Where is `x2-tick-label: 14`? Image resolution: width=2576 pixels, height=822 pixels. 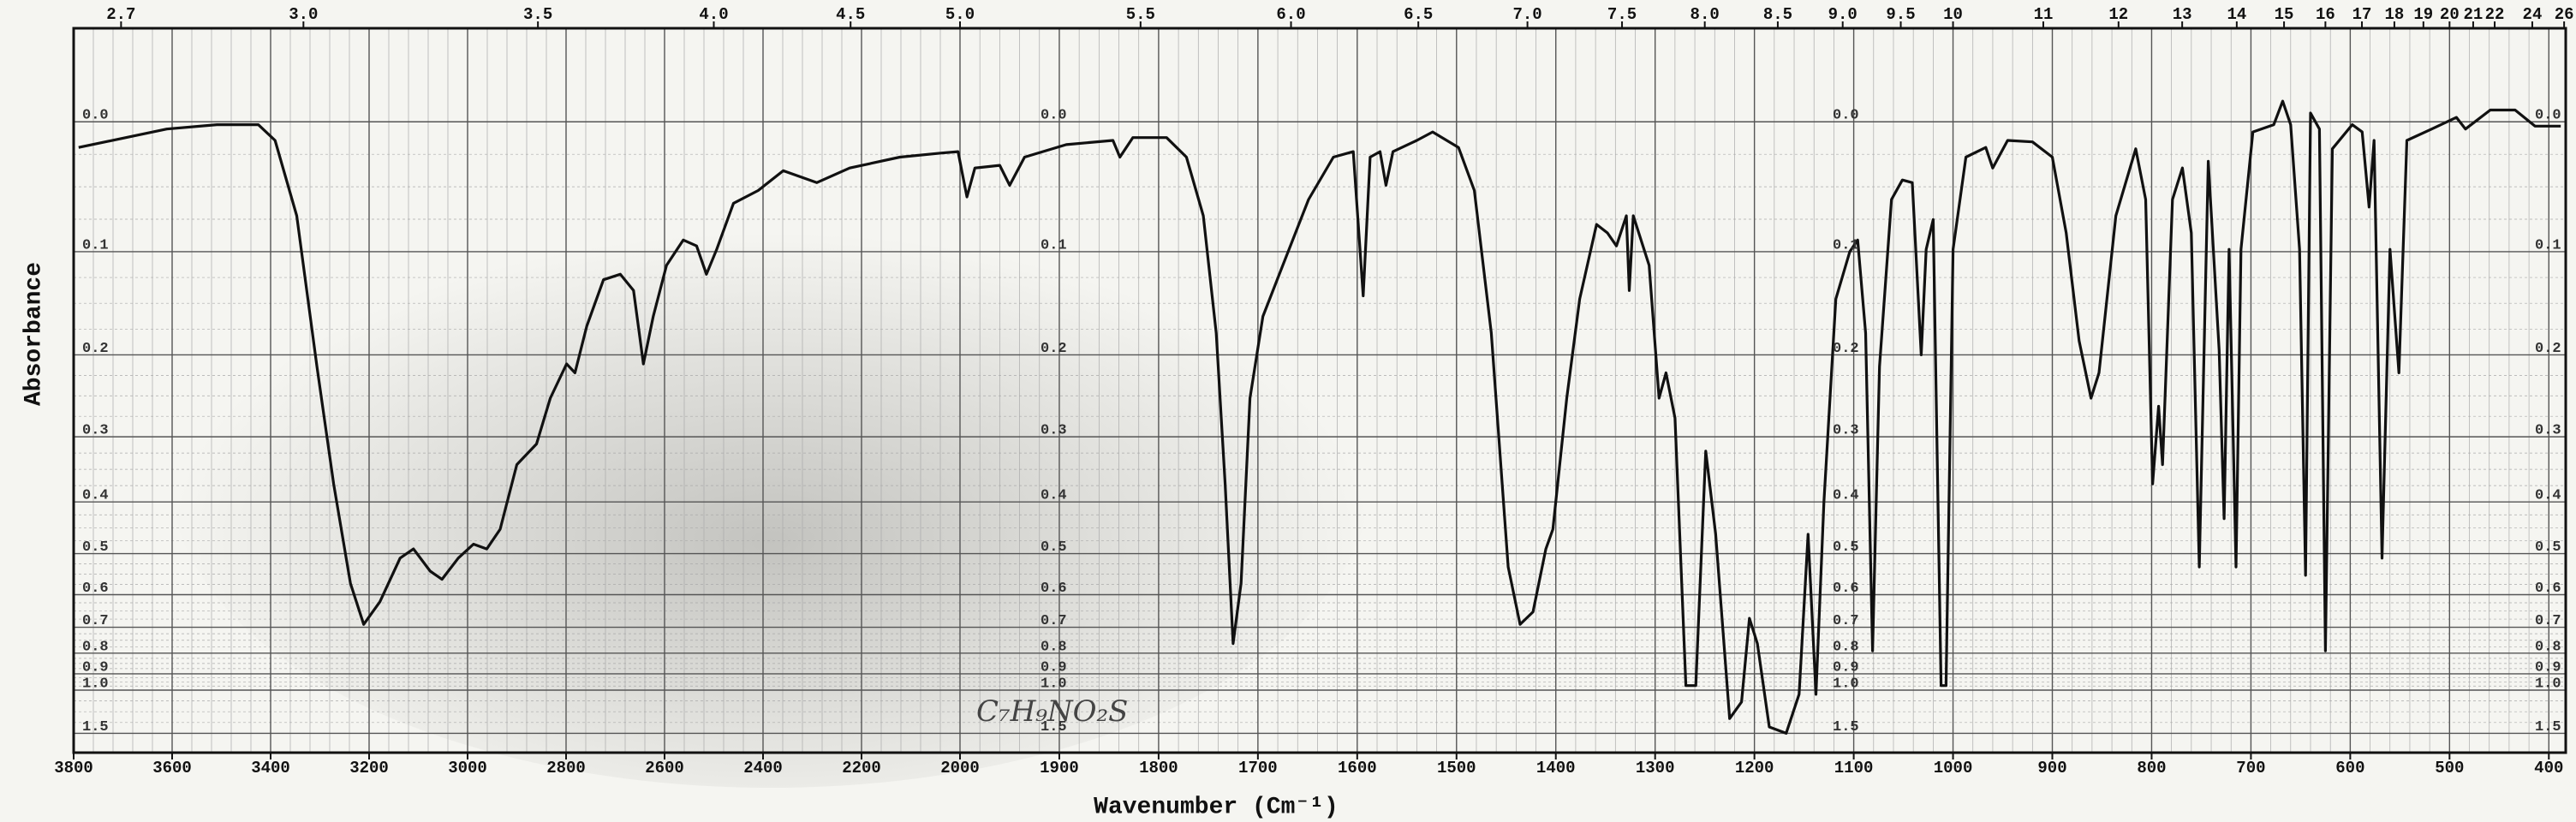
x2-tick-label: 14 is located at coordinates (2237, 14).